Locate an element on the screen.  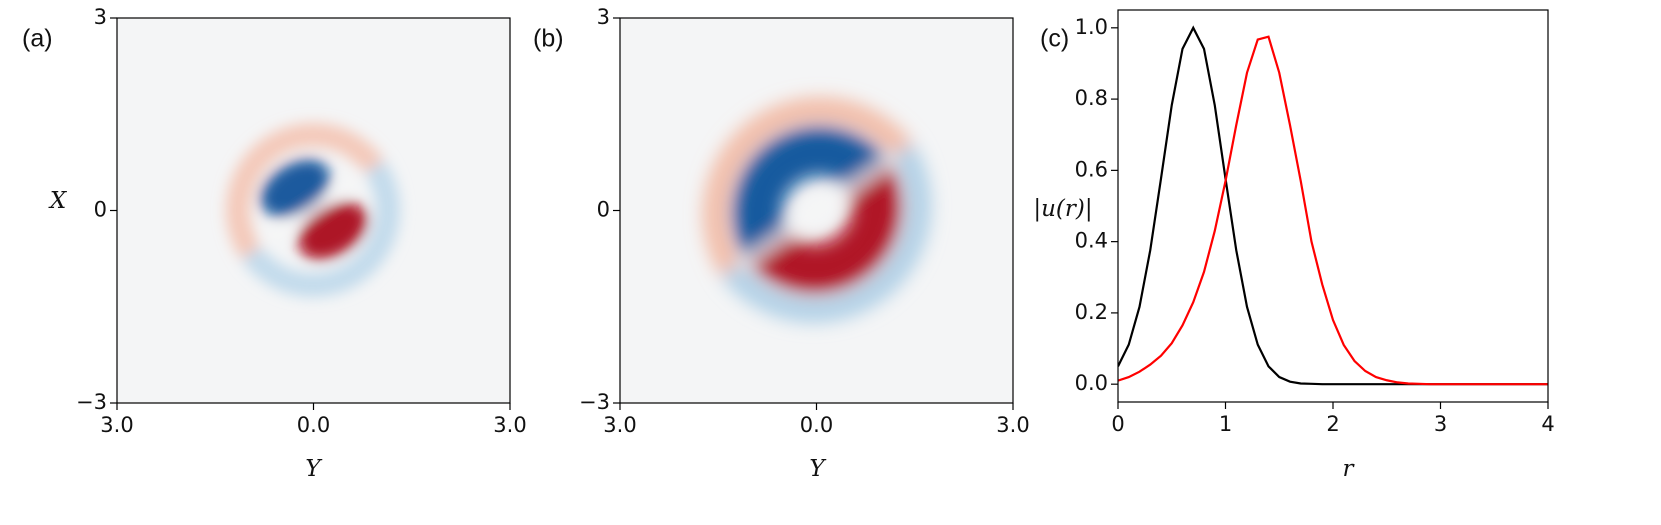
panel-label: (c) is located at coordinates (1054, 39).